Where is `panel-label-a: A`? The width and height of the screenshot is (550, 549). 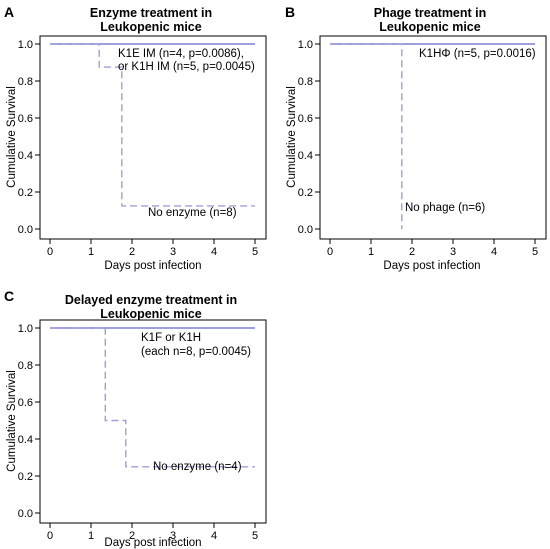
panel-label-a: A is located at coordinates (9, 12).